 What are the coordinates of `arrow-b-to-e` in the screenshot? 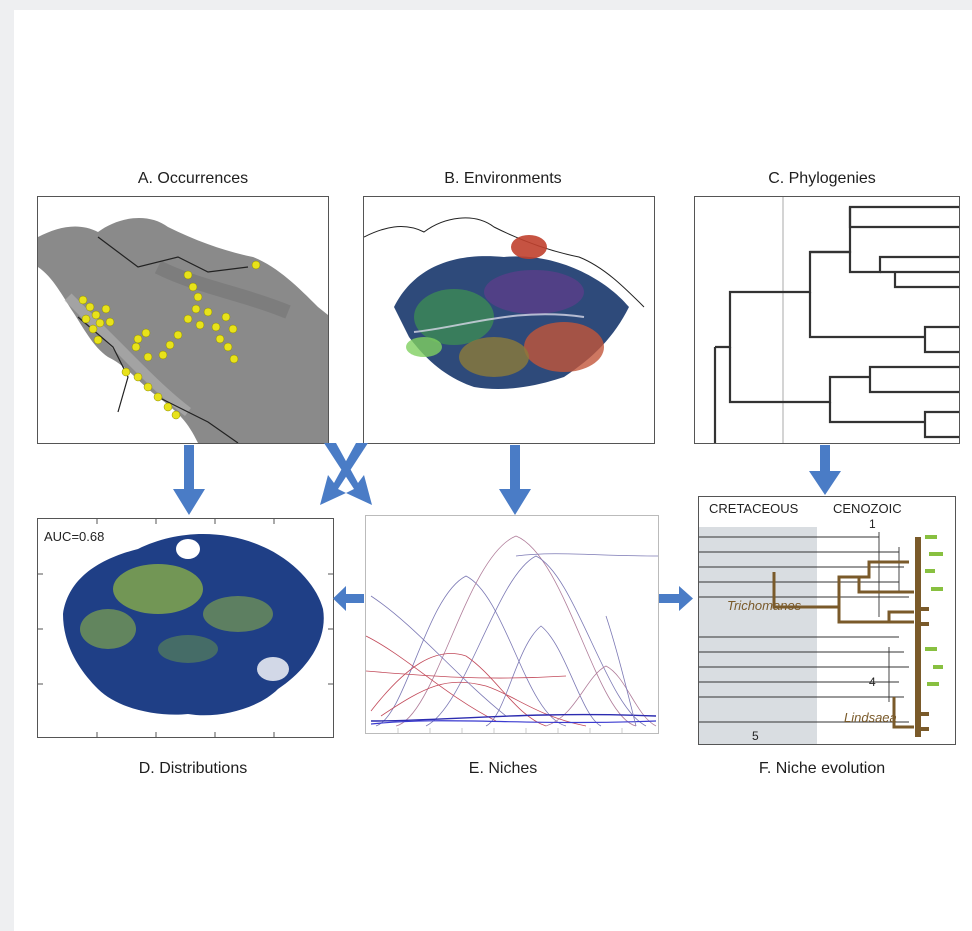 It's located at (515, 480).